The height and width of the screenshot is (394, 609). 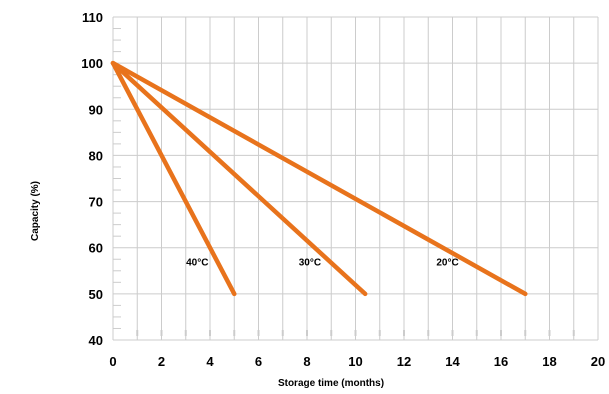 What do you see at coordinates (501, 361) in the screenshot?
I see `x-tick-label: 16` at bounding box center [501, 361].